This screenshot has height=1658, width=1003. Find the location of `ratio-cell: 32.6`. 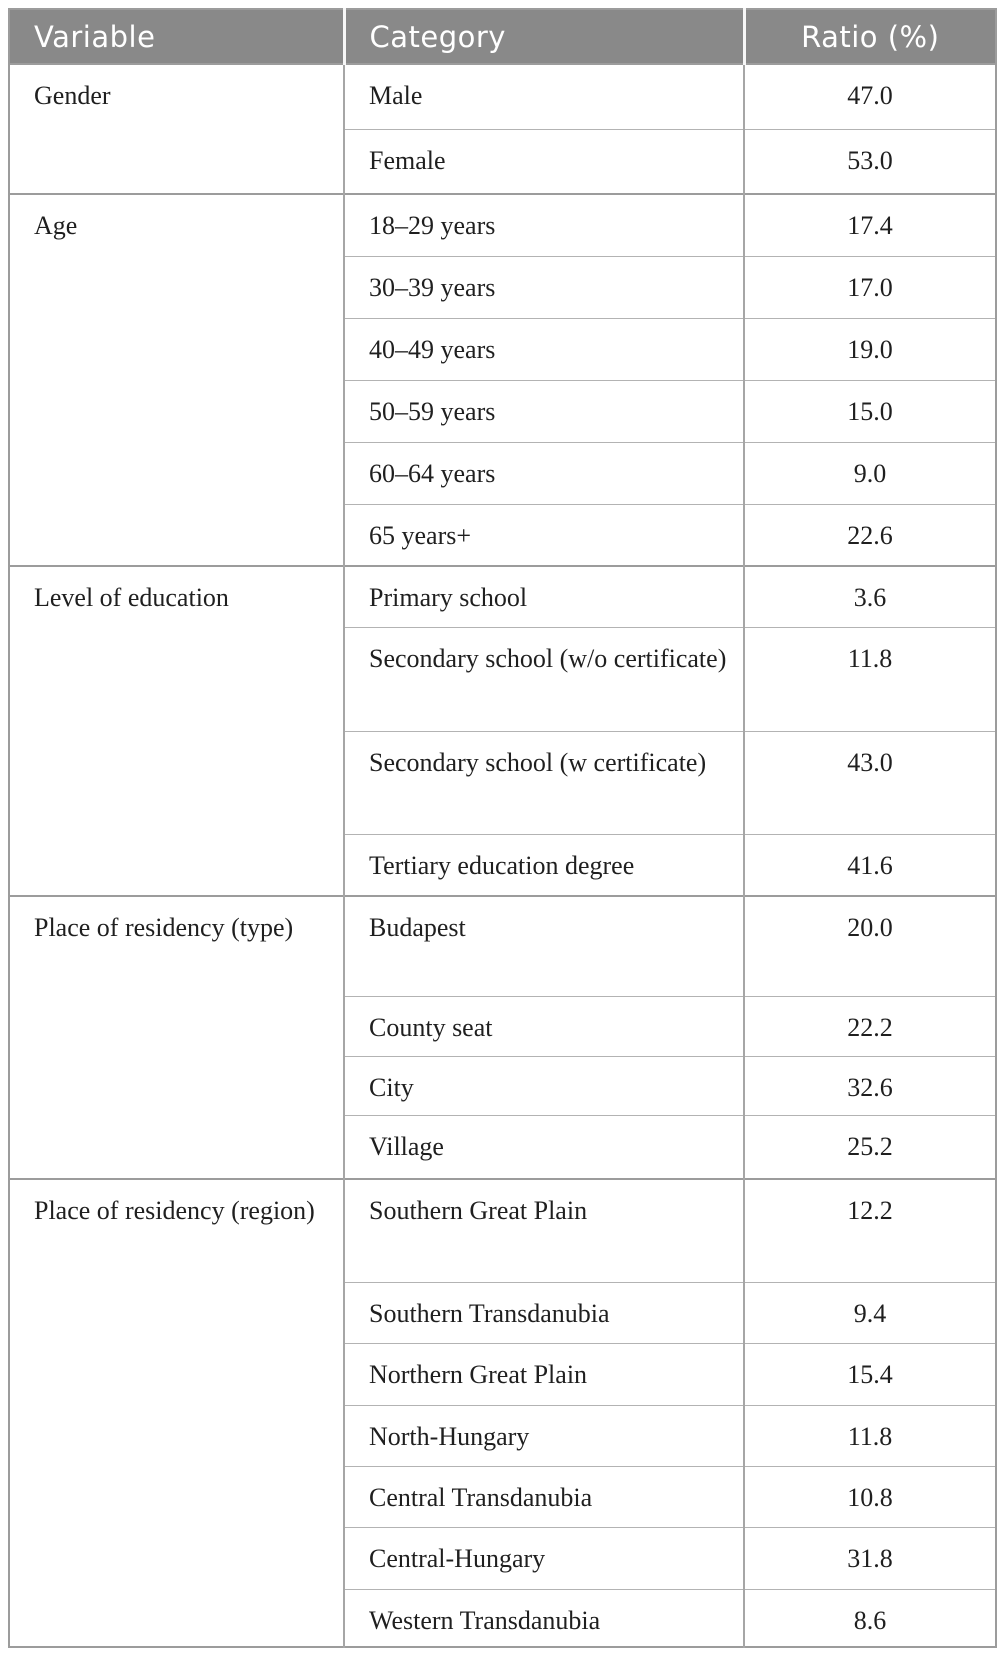

ratio-cell: 32.6 is located at coordinates (869, 1085).